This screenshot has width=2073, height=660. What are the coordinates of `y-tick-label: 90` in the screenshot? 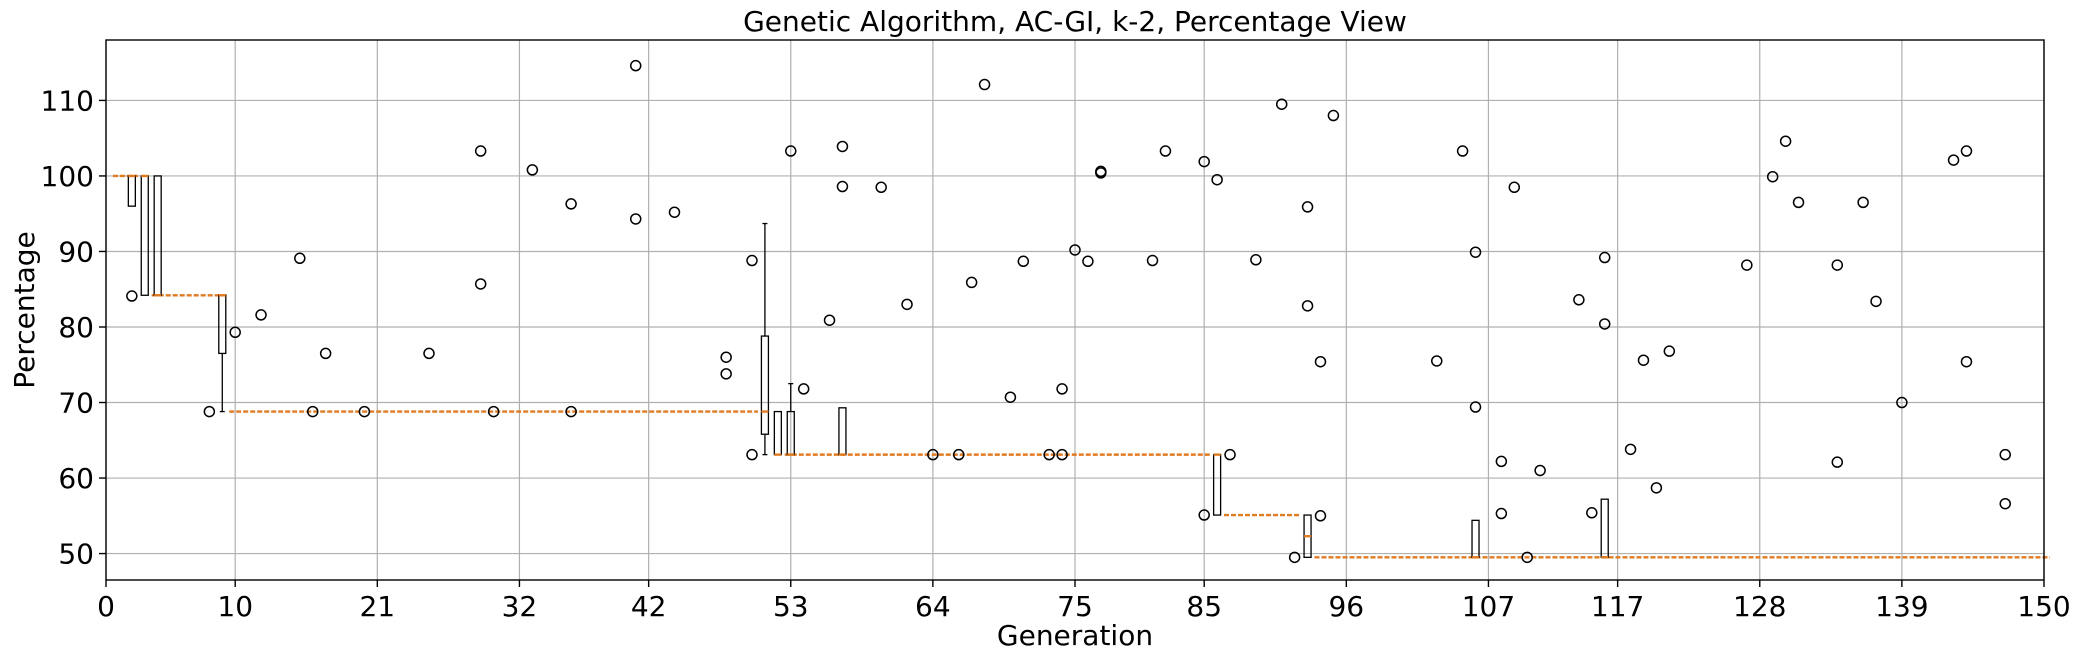 It's located at (76, 251).